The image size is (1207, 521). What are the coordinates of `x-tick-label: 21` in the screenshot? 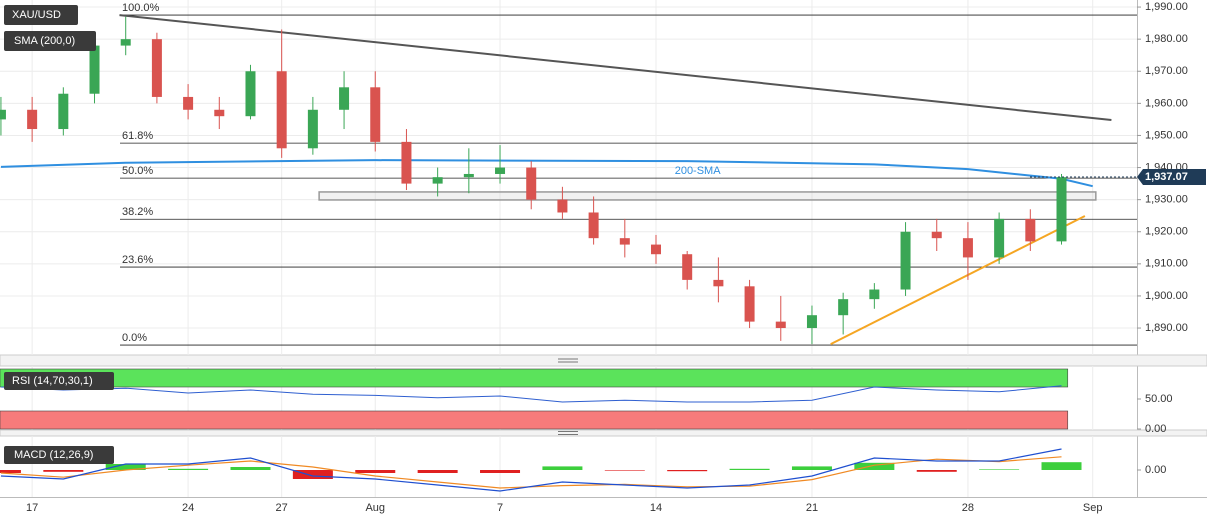 It's located at (812, 508).